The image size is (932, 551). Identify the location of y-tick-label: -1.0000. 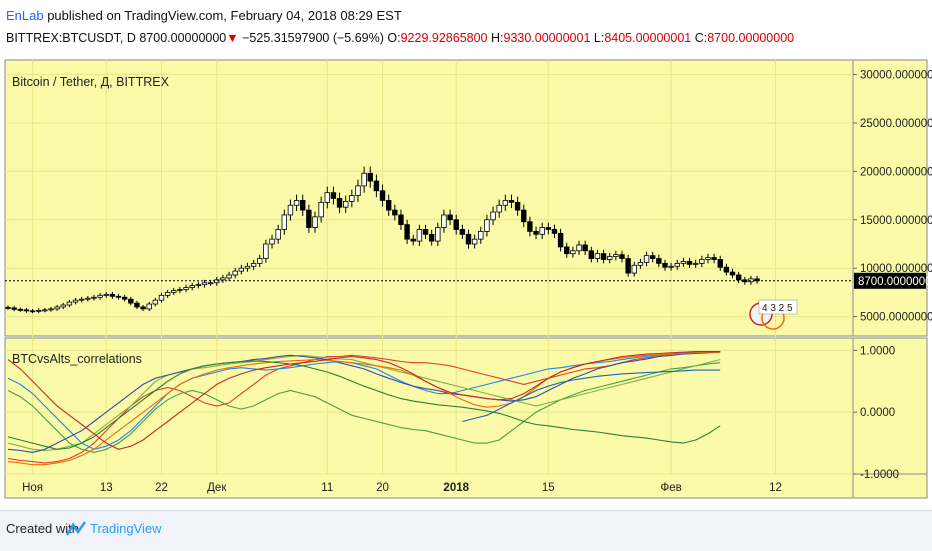
(879, 475).